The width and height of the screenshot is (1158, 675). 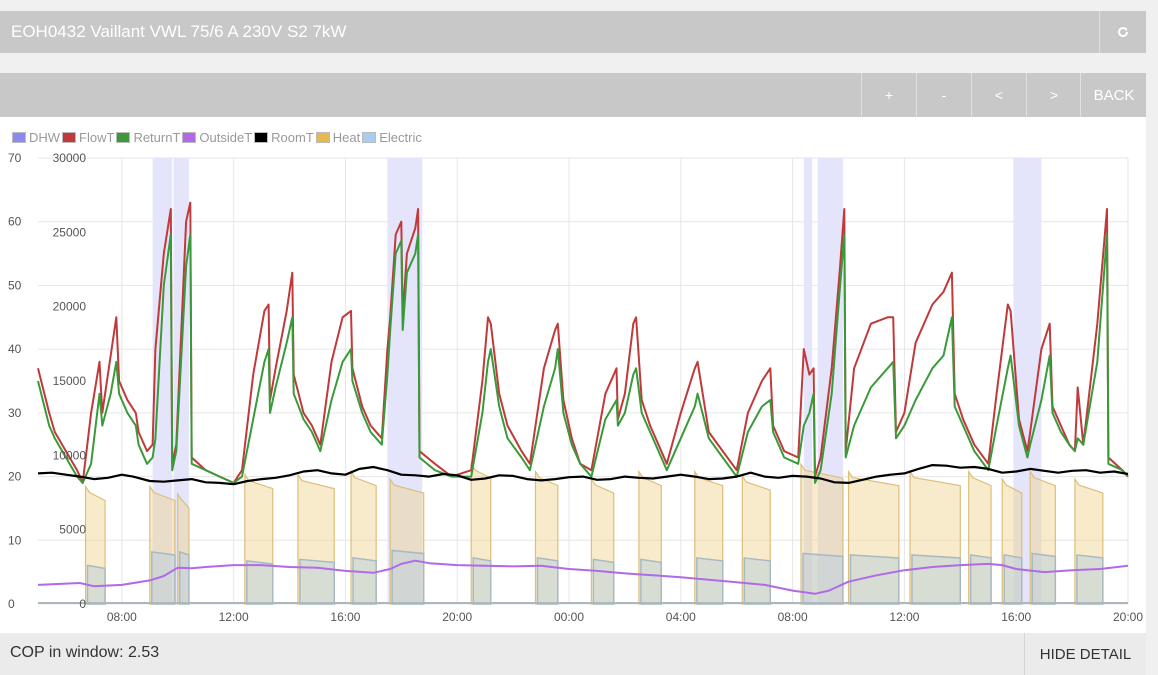 I want to click on refresh-icon, so click(x=1123, y=32).